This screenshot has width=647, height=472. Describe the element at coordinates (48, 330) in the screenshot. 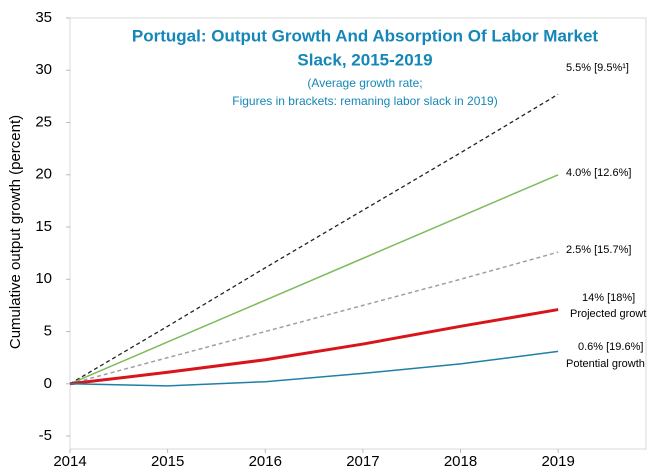

I see `y-tick-label: 5` at that location.